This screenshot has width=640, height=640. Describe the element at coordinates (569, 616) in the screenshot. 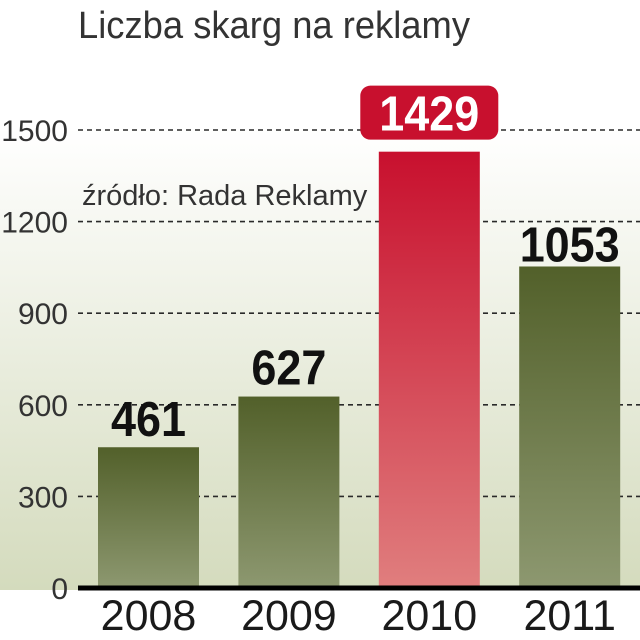

I see `x-tick-label-2011: 2011` at that location.